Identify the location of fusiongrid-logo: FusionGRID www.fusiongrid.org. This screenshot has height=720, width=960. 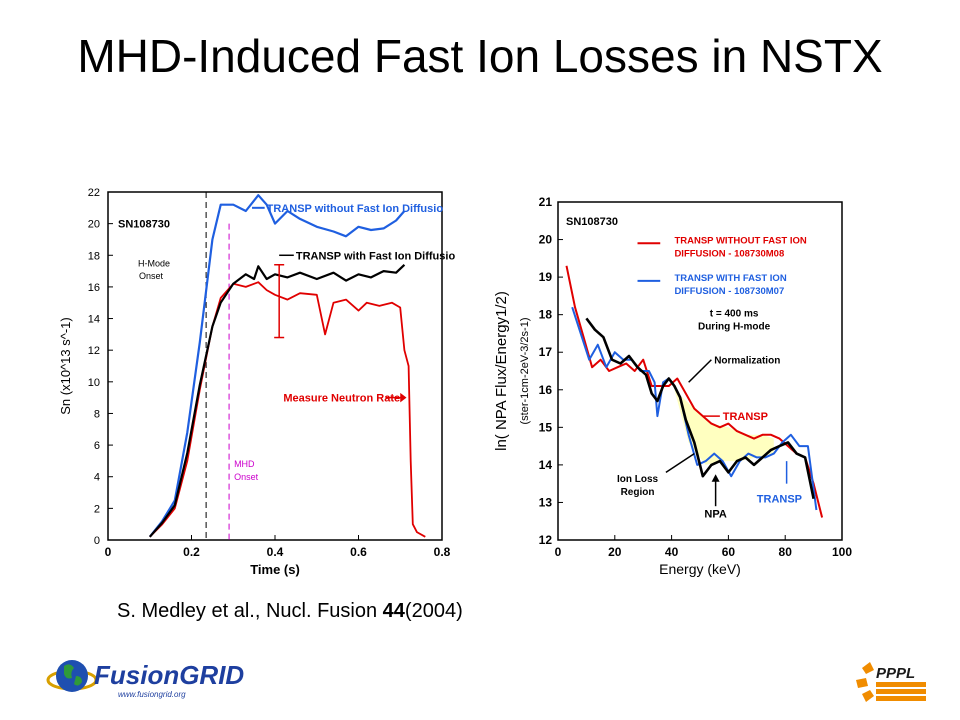
(145, 679).